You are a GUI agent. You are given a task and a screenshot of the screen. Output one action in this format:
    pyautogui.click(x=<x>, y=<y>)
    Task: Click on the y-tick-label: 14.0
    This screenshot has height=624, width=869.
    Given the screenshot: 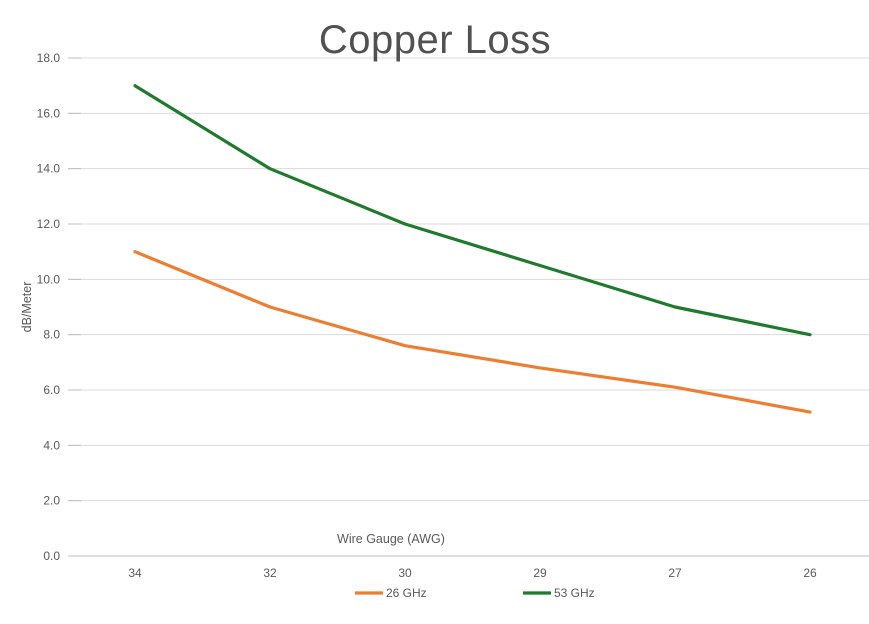 What is the action you would take?
    pyautogui.click(x=49, y=169)
    